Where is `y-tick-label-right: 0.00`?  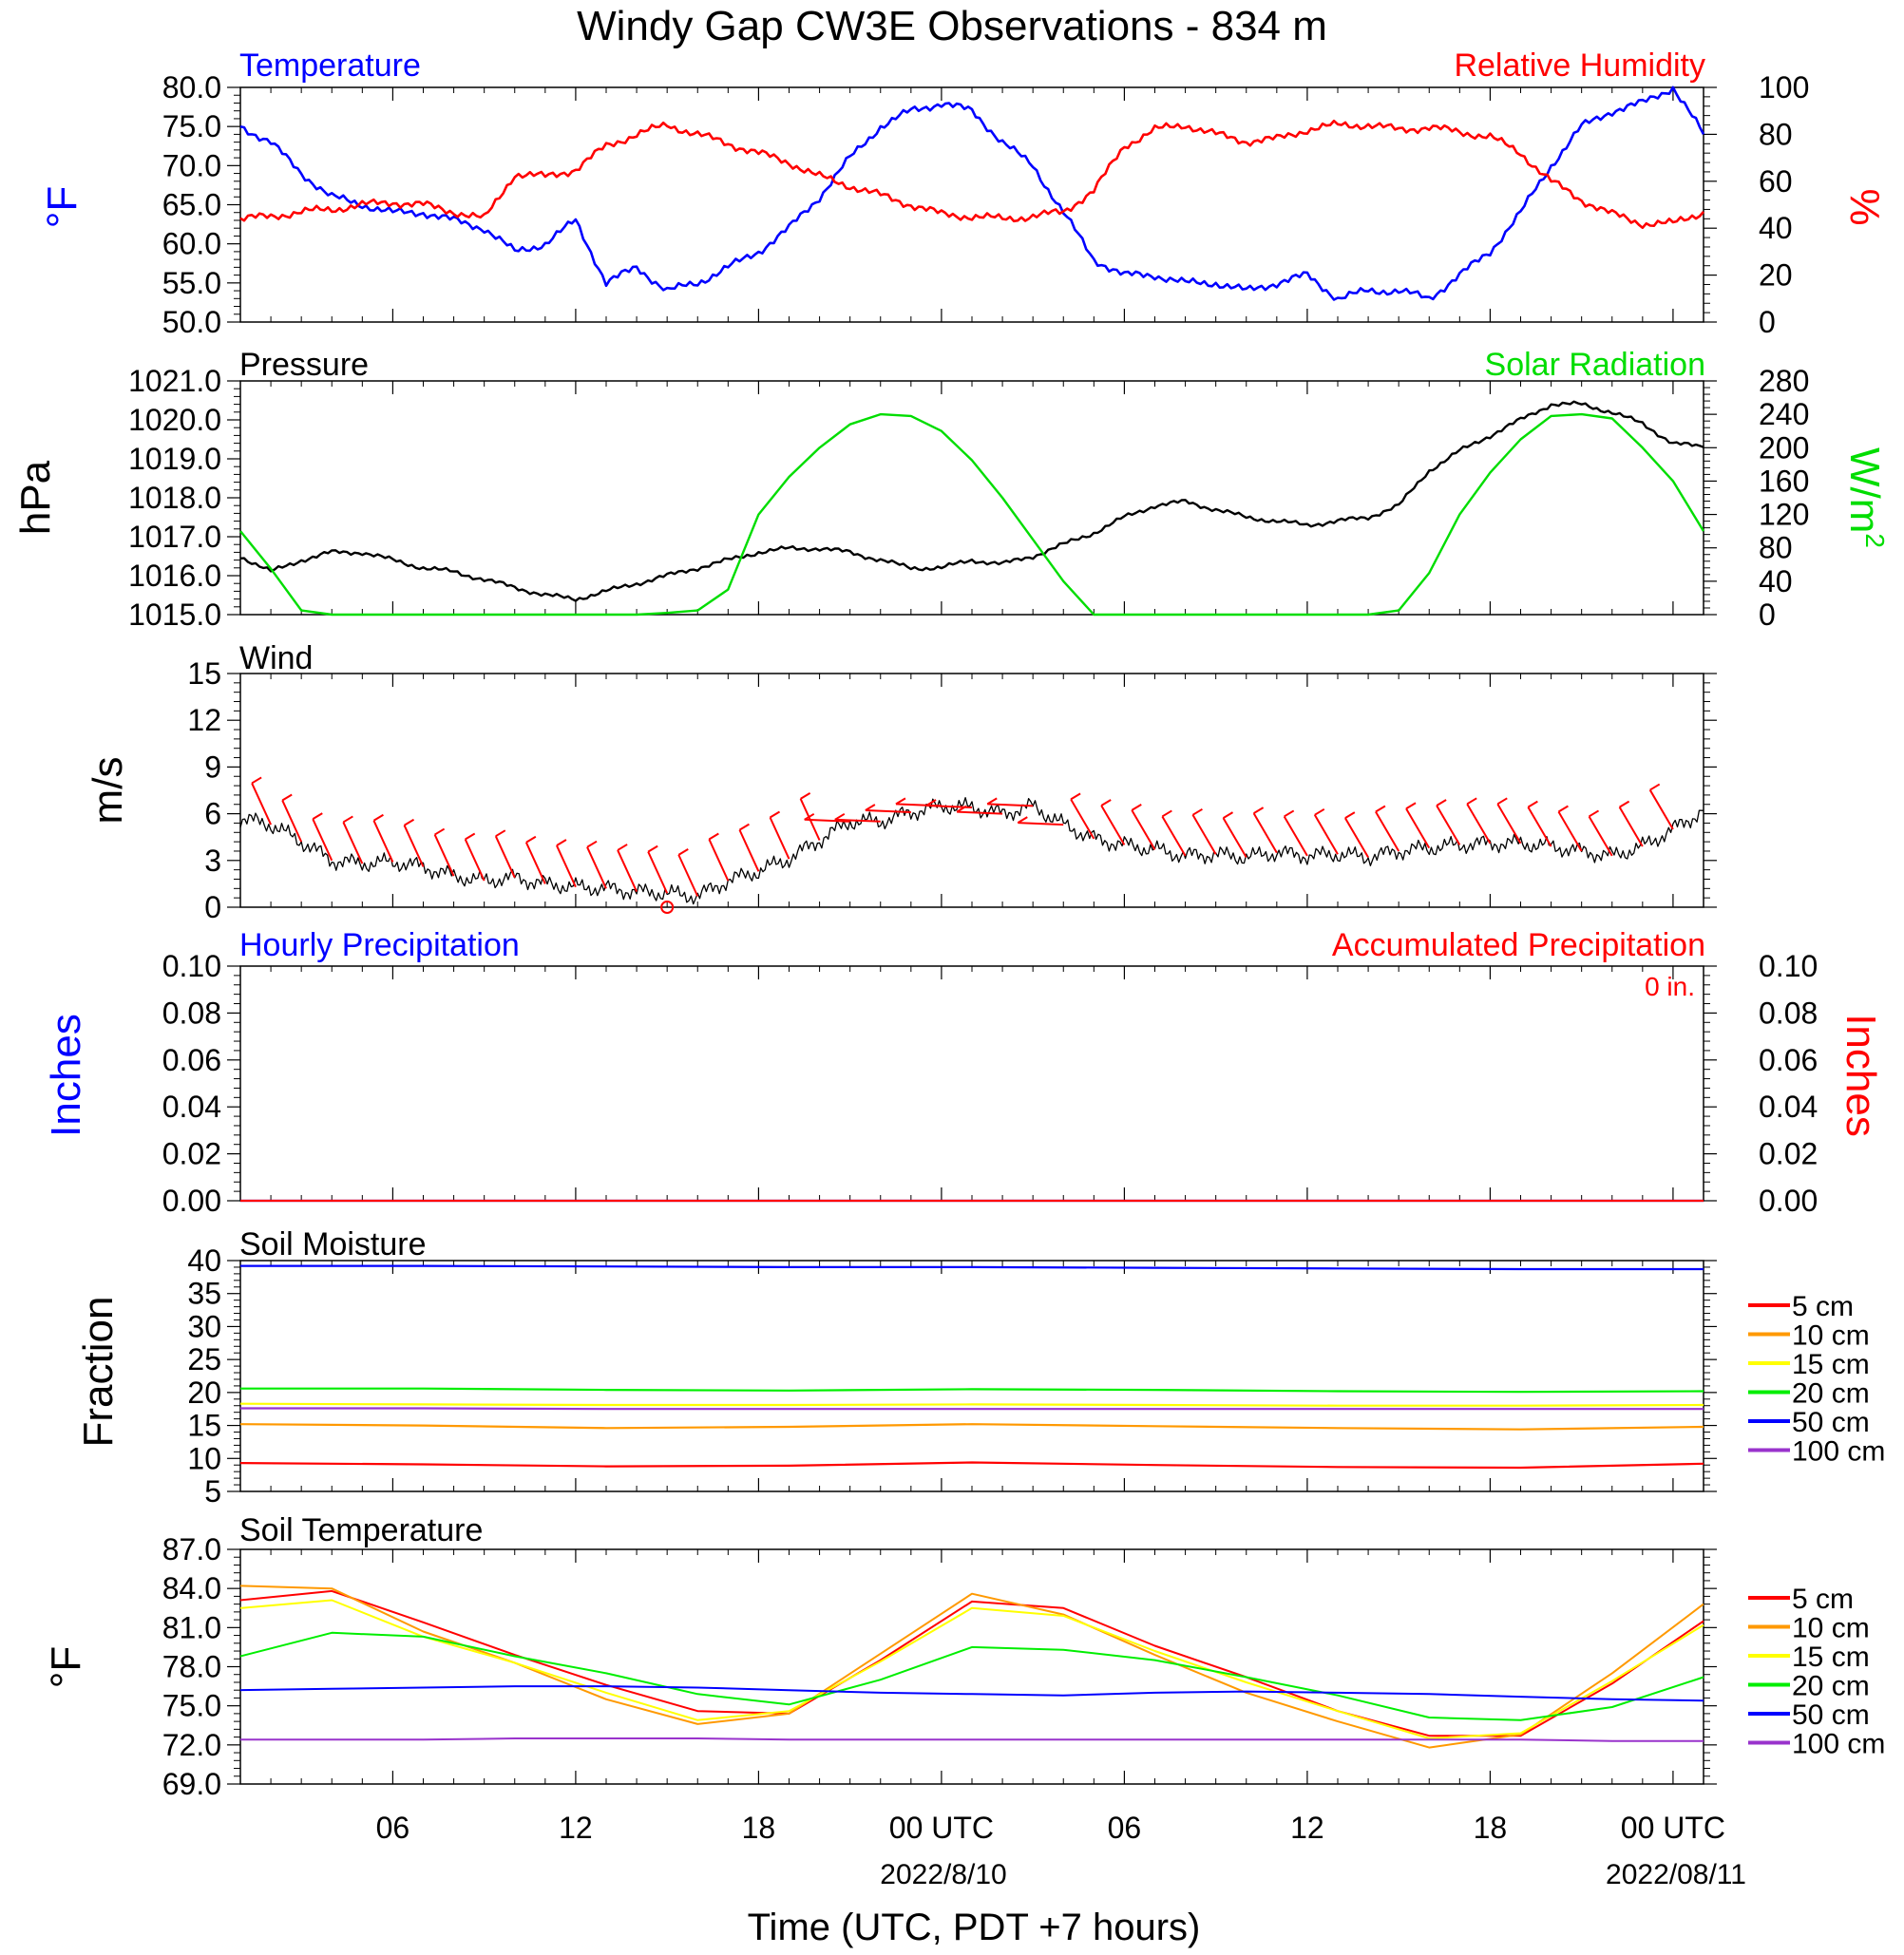 y-tick-label-right: 0.00 is located at coordinates (1789, 1201).